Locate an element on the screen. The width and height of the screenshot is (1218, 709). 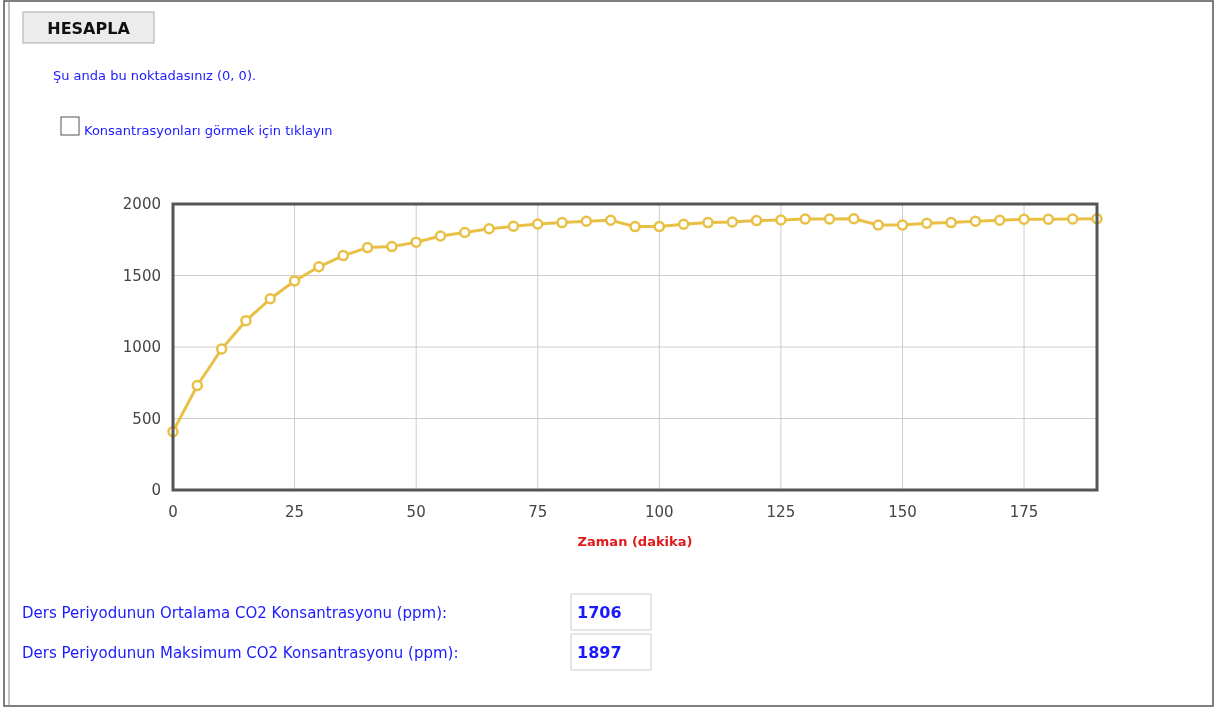
text: Ders Periyodunun Maksimum CO2 Konsantrasyonu (ppm): is located at coordinates (240, 653).